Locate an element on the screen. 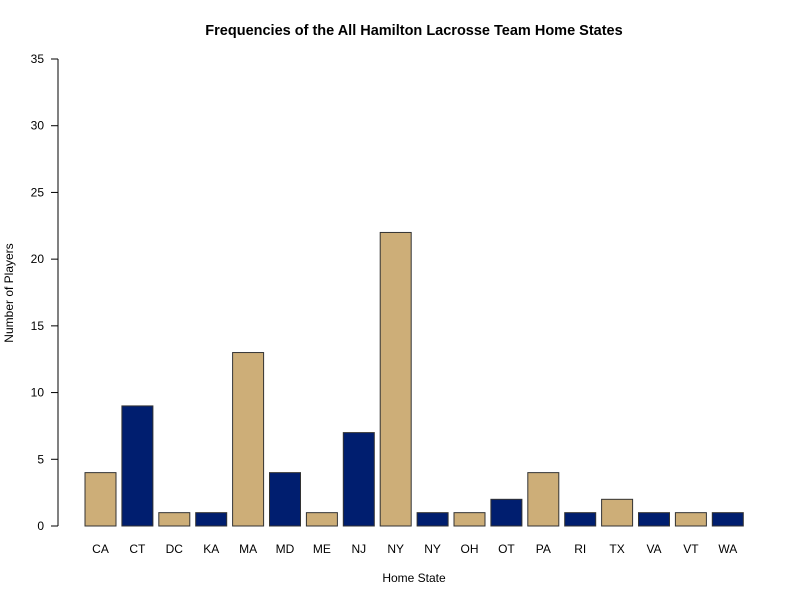 The image size is (800, 600). x-tick-label: NJ is located at coordinates (358, 549).